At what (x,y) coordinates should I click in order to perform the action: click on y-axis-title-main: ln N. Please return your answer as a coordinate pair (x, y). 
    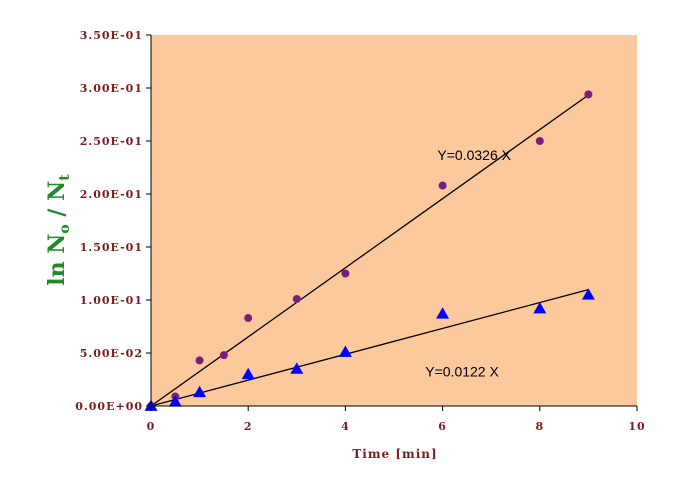
    Looking at the image, I should click on (57, 260).